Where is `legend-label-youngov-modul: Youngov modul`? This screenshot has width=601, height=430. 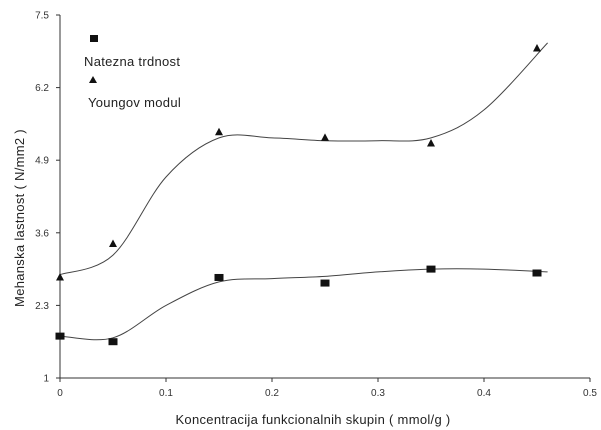
legend-label-youngov-modul: Youngov modul is located at coordinates (134, 102).